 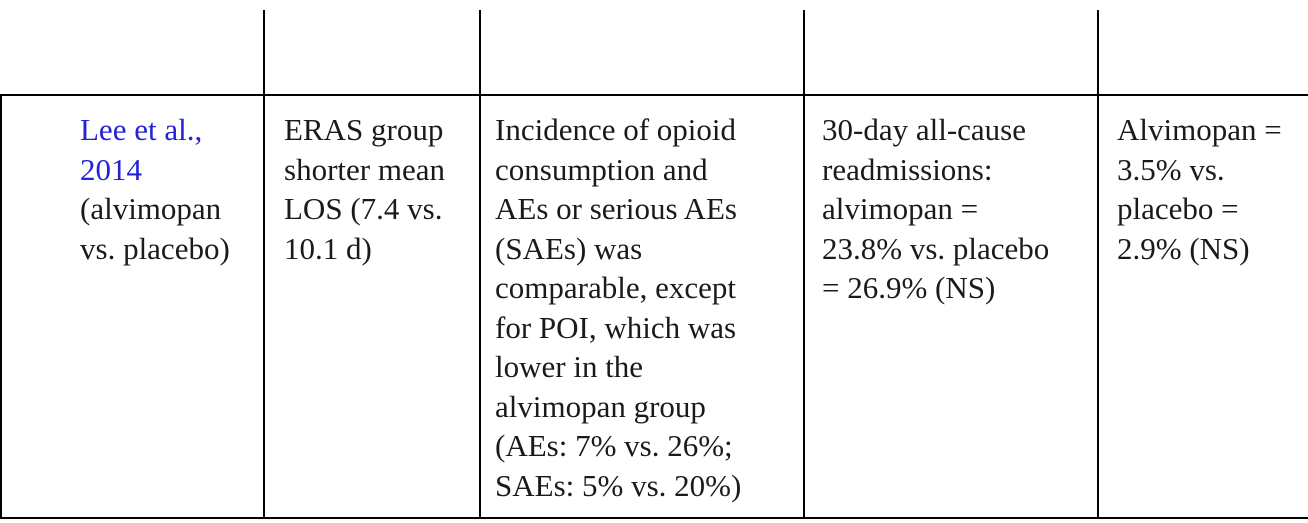 What do you see at coordinates (936, 248) in the screenshot?
I see `readmissions-line-4: 23.8% vs. placebo` at bounding box center [936, 248].